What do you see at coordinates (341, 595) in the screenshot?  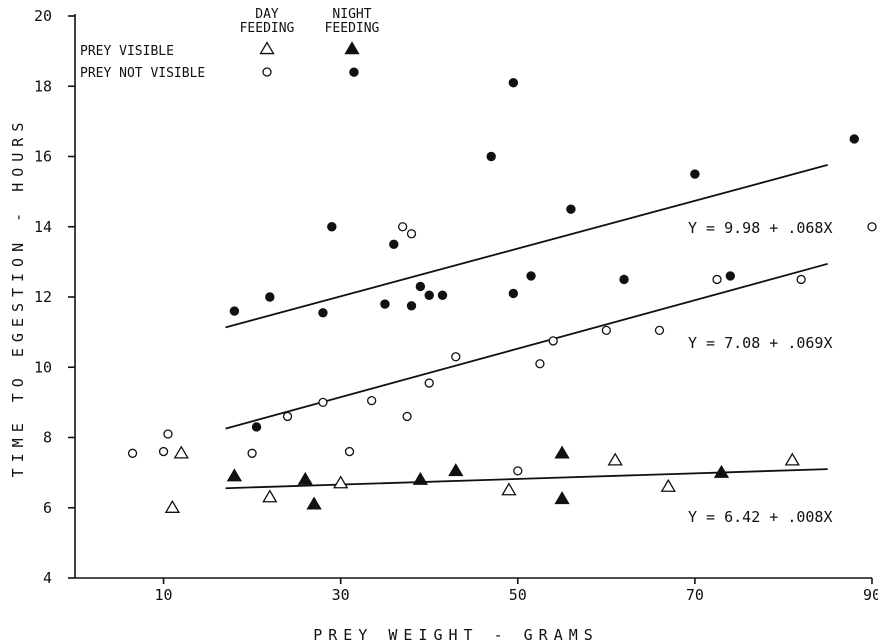 I see `x-tick-label: 30` at bounding box center [341, 595].